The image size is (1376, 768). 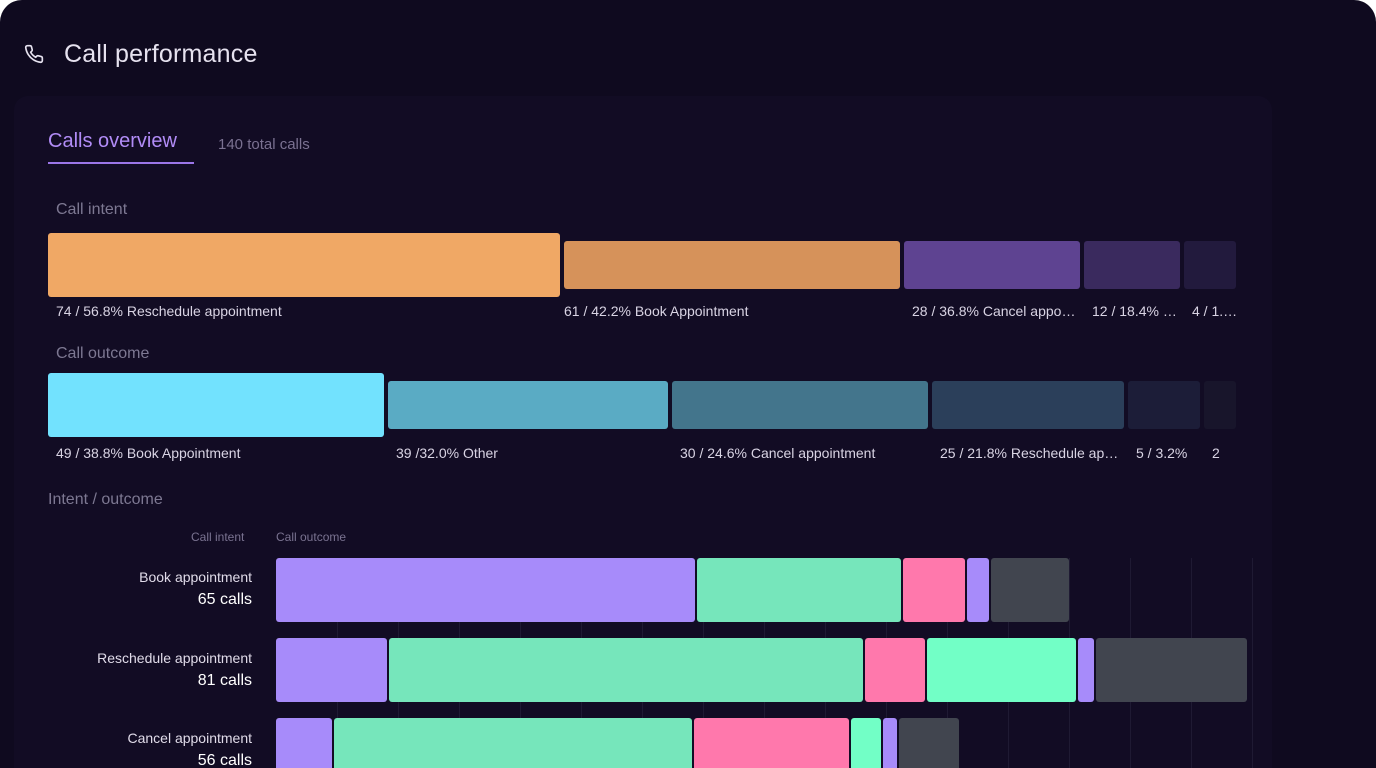 I want to click on call-intent-label: Call intent, so click(x=92, y=209).